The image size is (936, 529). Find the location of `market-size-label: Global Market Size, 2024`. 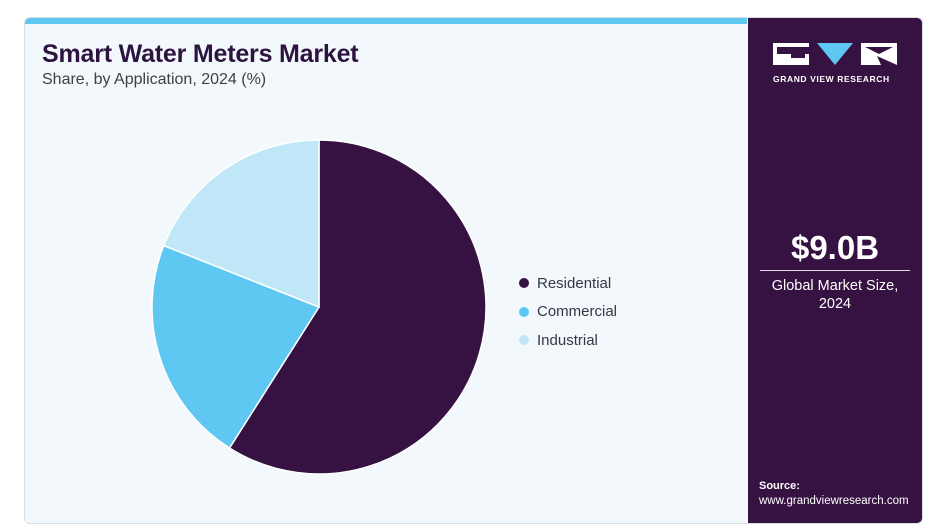

market-size-label: Global Market Size, 2024 is located at coordinates (835, 295).